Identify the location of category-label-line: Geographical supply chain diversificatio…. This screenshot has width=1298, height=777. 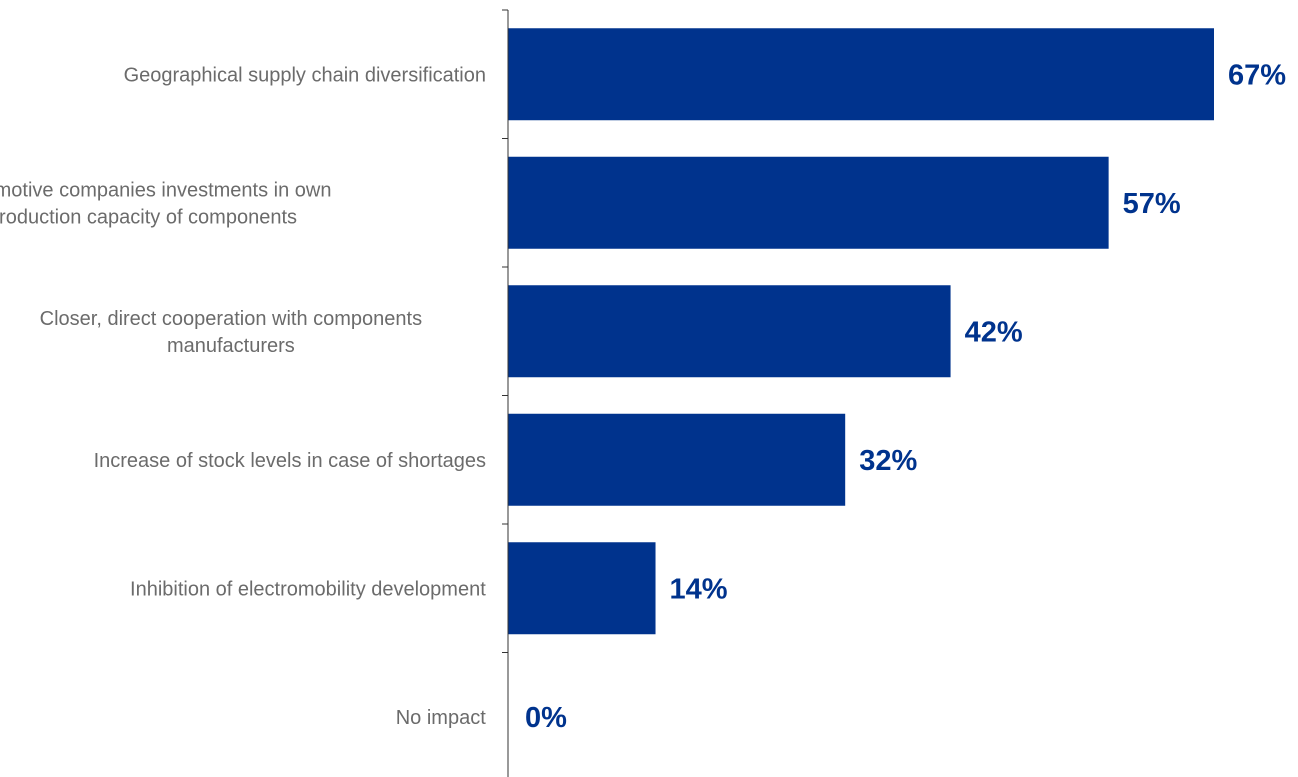
(305, 75).